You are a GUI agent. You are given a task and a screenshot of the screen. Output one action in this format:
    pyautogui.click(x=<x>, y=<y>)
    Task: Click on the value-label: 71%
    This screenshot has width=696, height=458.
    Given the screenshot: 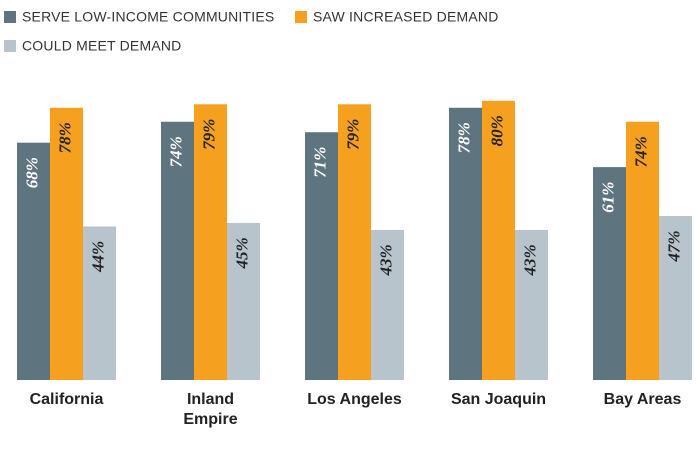 What is the action you would take?
    pyautogui.click(x=319, y=162)
    